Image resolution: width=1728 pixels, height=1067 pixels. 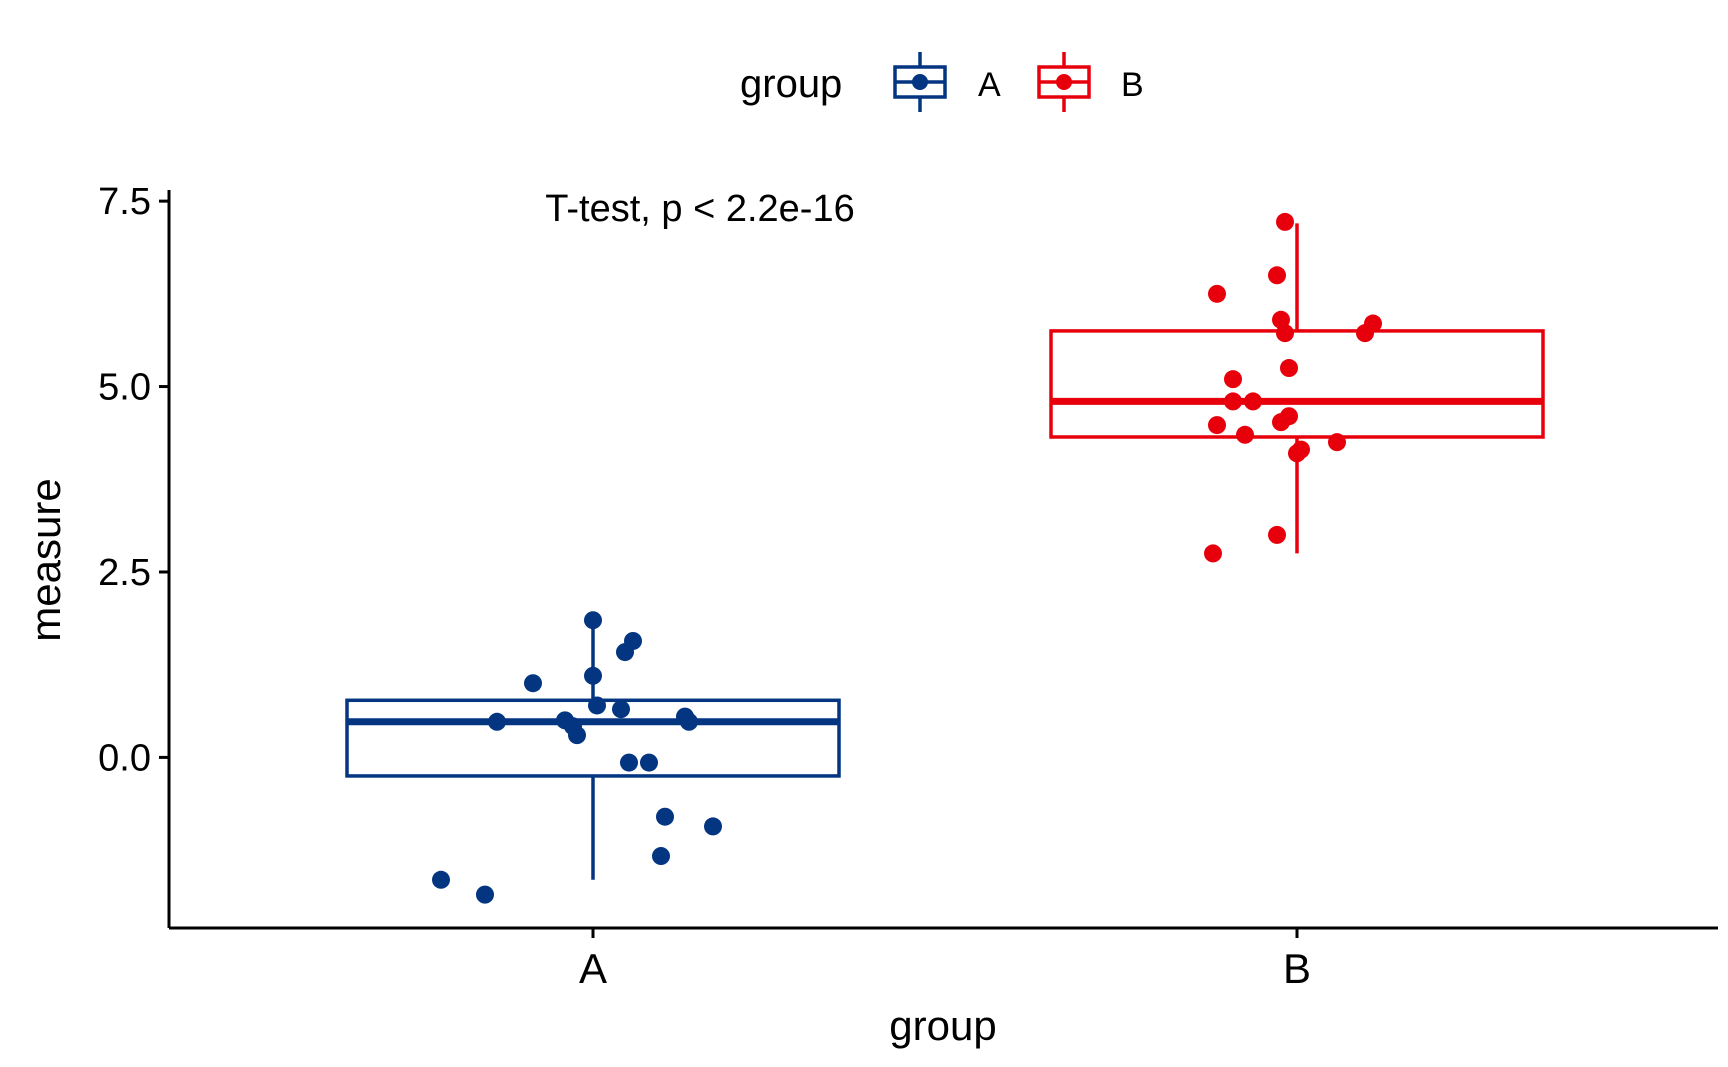 I want to click on y-tick-label: 7.5, so click(x=124, y=202).